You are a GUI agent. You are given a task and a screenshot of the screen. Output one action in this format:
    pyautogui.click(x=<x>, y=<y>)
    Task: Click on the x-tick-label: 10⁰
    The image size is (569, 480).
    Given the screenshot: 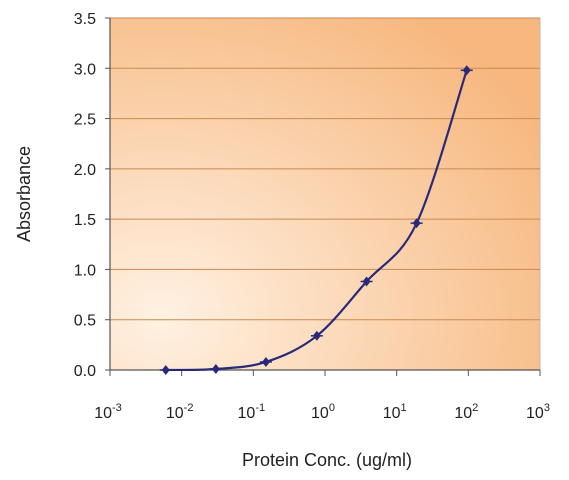 What is the action you would take?
    pyautogui.click(x=323, y=412)
    